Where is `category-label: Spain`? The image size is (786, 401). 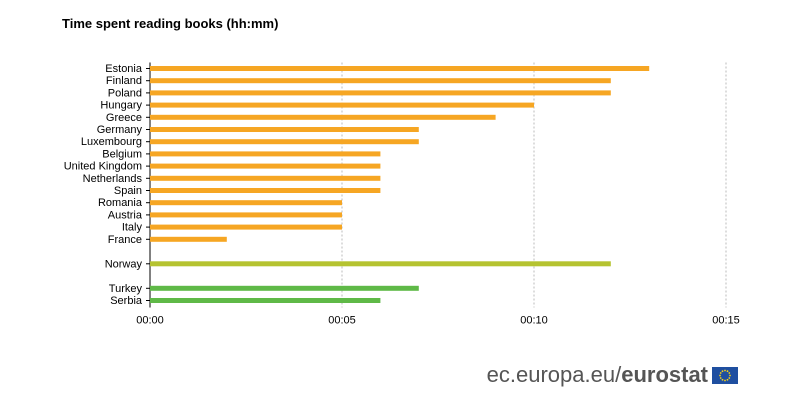
category-label: Spain is located at coordinates (128, 191).